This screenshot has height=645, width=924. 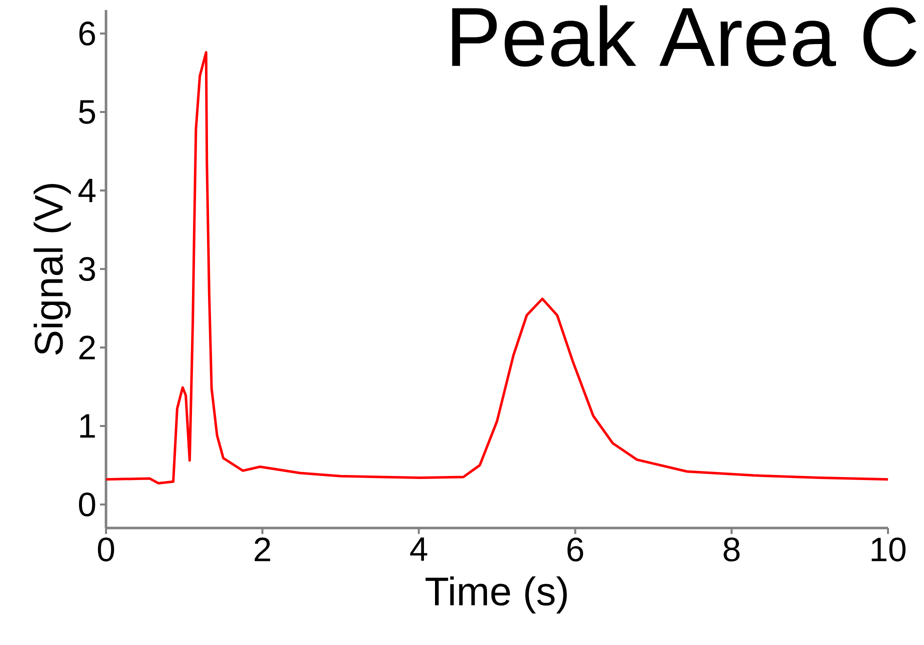 What do you see at coordinates (52, 269) in the screenshot?
I see `y-axis-title: Signal (V)` at bounding box center [52, 269].